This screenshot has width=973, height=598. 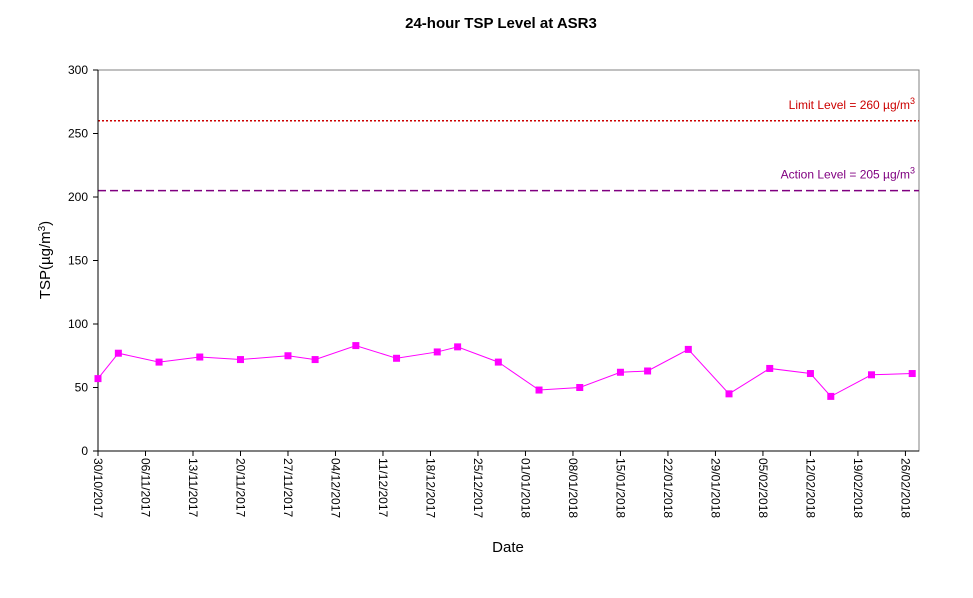 I want to click on y-axis-label-close: ), so click(x=45, y=223).